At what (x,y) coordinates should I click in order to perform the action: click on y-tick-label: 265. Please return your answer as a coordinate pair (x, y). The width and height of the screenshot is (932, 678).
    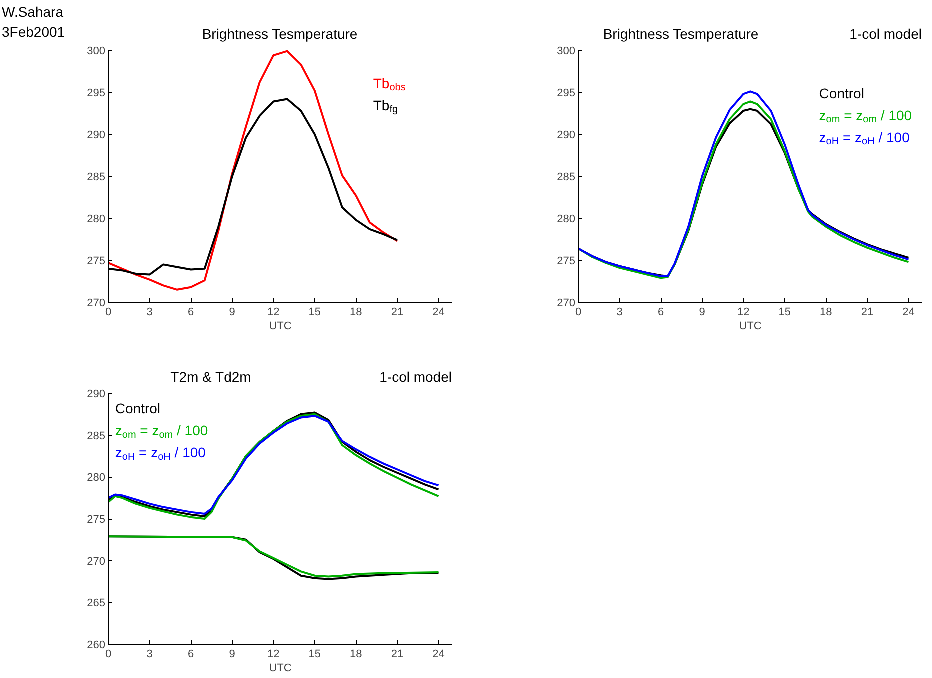
    Looking at the image, I should click on (96, 604).